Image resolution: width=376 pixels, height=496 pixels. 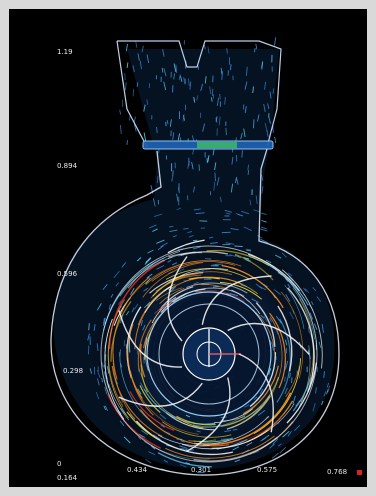 I want to click on scale-marker, so click(x=359, y=472).